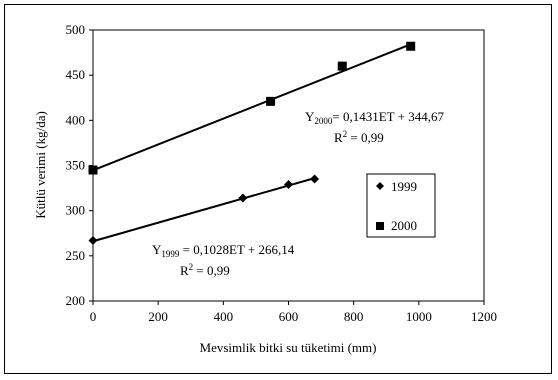 This screenshot has height=380, width=558. Describe the element at coordinates (338, 137) in the screenshot. I see `r2-2000-symbol: R` at that location.